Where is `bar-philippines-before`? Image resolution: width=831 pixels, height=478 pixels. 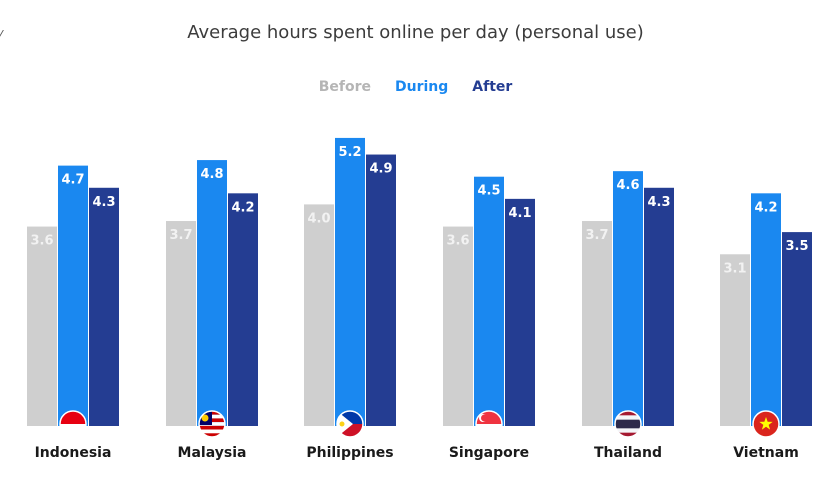
bar-philippines-before is located at coordinates (319, 315).